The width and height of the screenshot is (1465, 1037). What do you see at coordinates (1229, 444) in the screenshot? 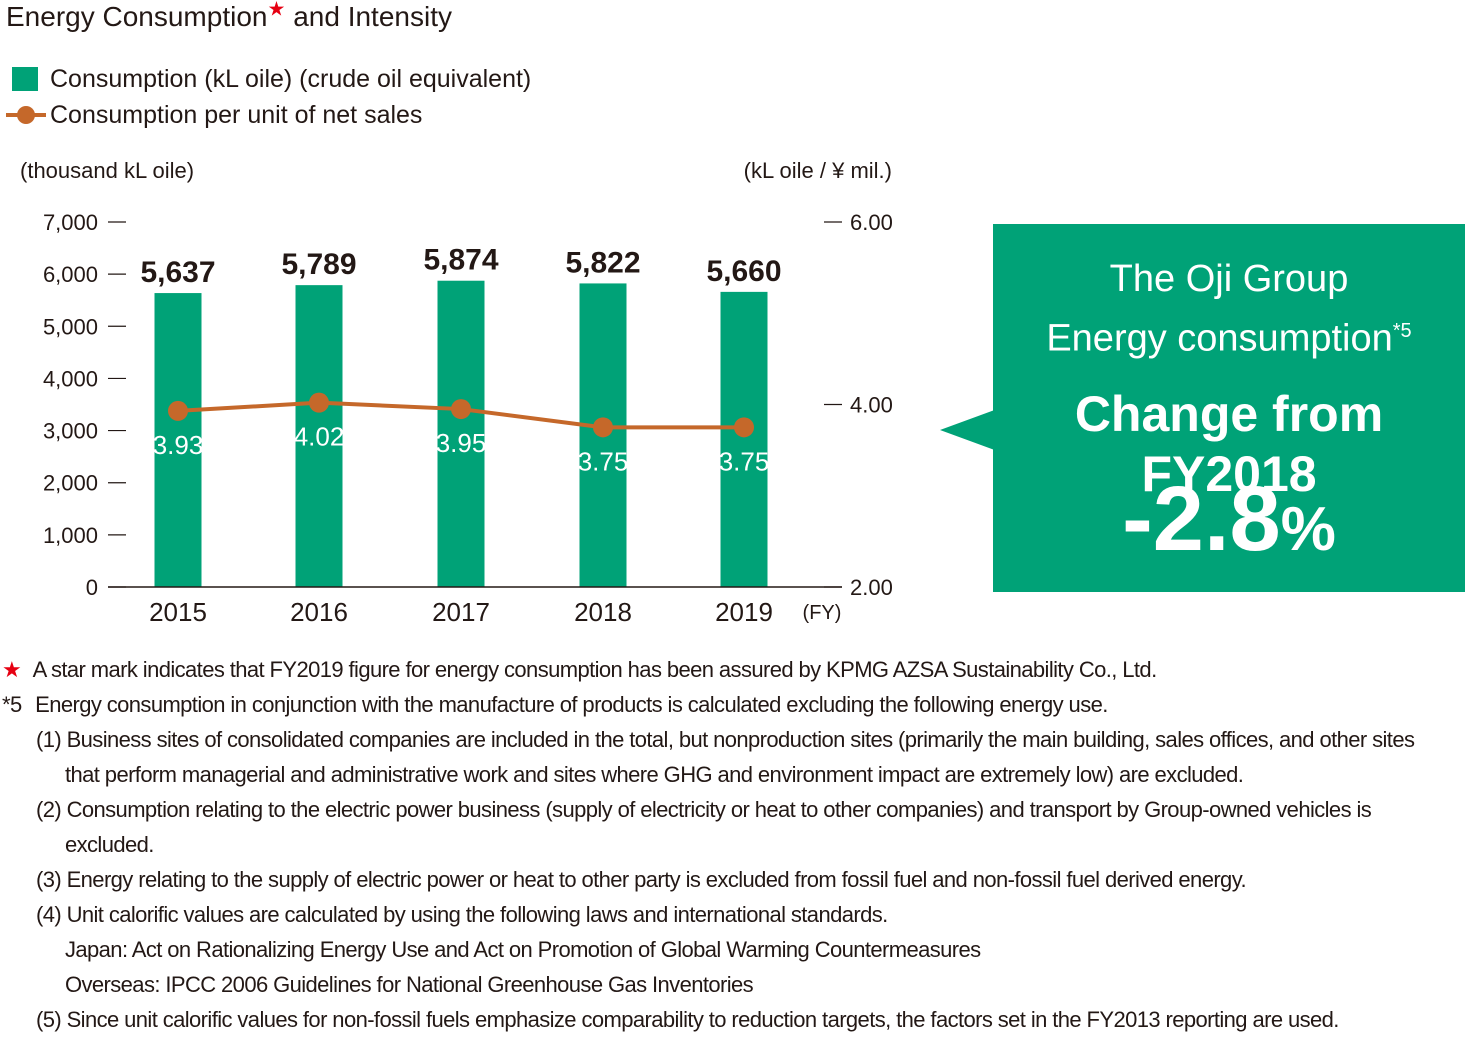
I see `callout-line3: Change from FY2018` at bounding box center [1229, 444].